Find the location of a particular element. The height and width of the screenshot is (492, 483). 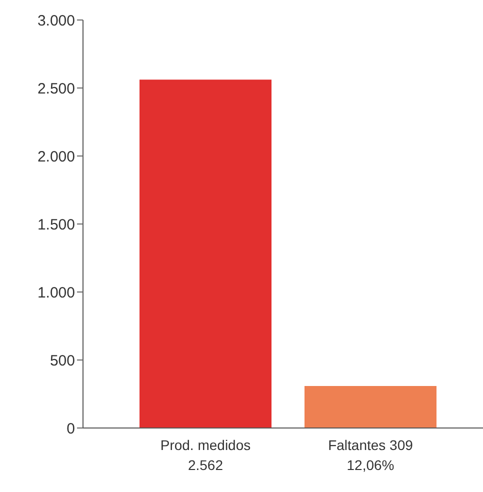

y-tick-label: 1.000 is located at coordinates (56, 293).